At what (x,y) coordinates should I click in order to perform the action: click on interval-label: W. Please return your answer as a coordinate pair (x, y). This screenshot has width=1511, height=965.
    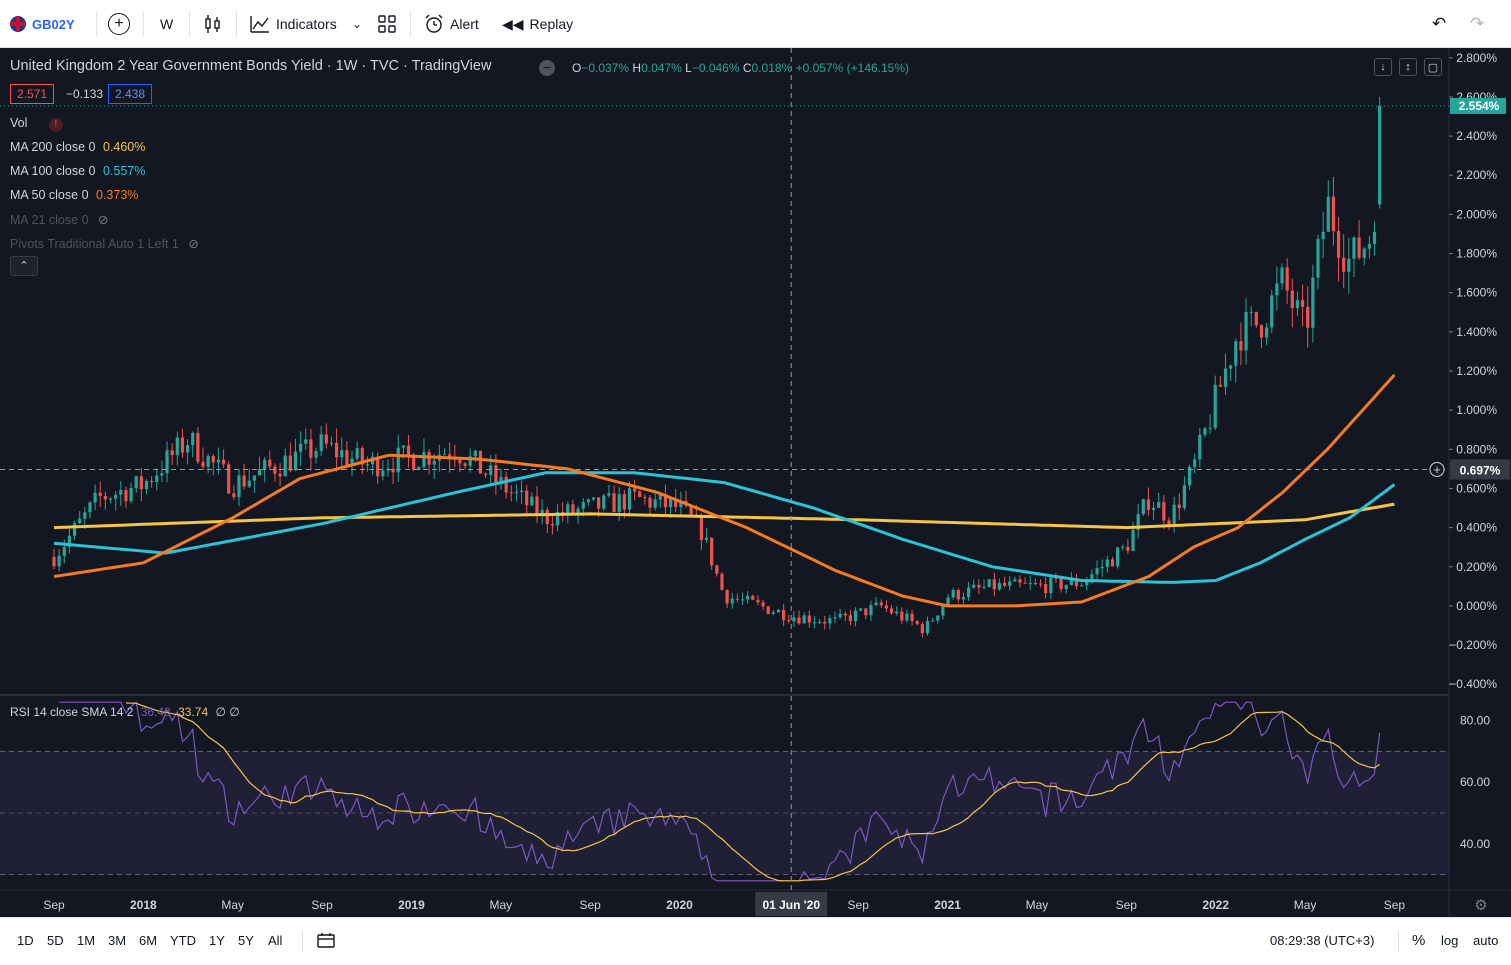
    Looking at the image, I should click on (167, 24).